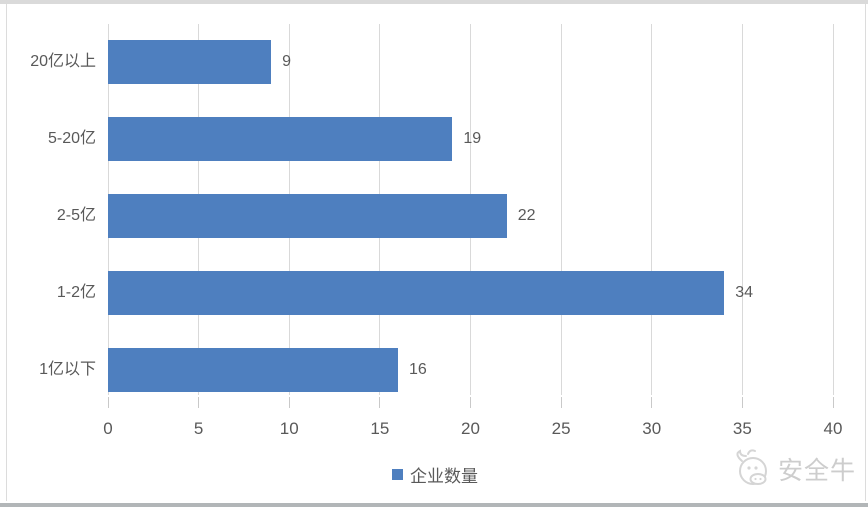 The image size is (868, 507). What do you see at coordinates (561, 428) in the screenshot?
I see `x-tick-label: 25` at bounding box center [561, 428].